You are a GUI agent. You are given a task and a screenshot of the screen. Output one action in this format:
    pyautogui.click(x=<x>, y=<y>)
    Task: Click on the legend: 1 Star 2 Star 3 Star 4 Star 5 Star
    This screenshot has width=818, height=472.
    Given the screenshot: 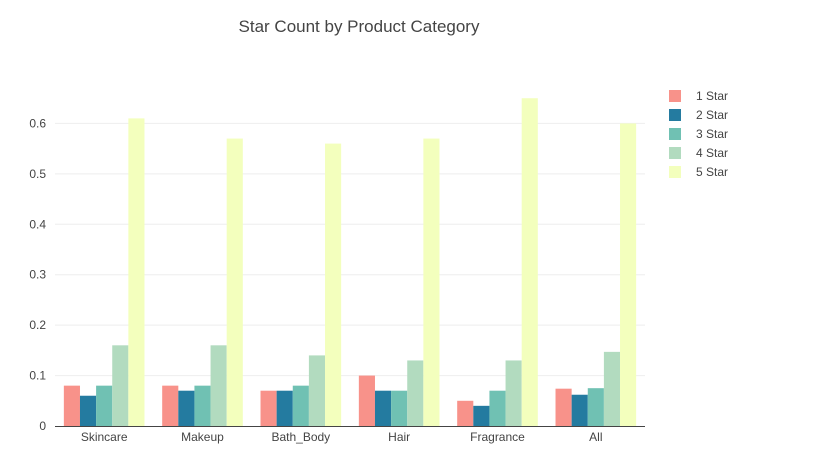 What is the action you would take?
    pyautogui.click(x=698, y=134)
    